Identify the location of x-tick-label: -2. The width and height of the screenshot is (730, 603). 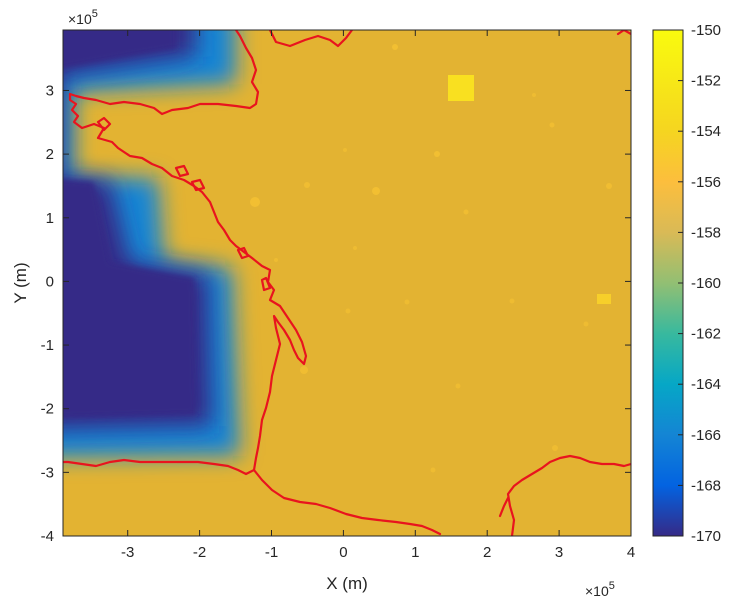
(199, 552).